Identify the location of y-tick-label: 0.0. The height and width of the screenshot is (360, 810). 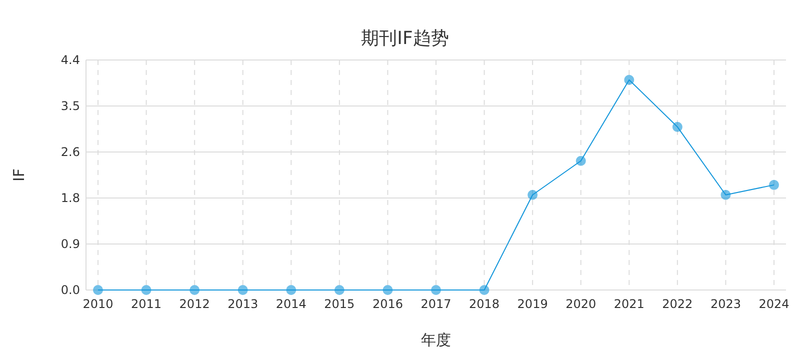
(70, 290).